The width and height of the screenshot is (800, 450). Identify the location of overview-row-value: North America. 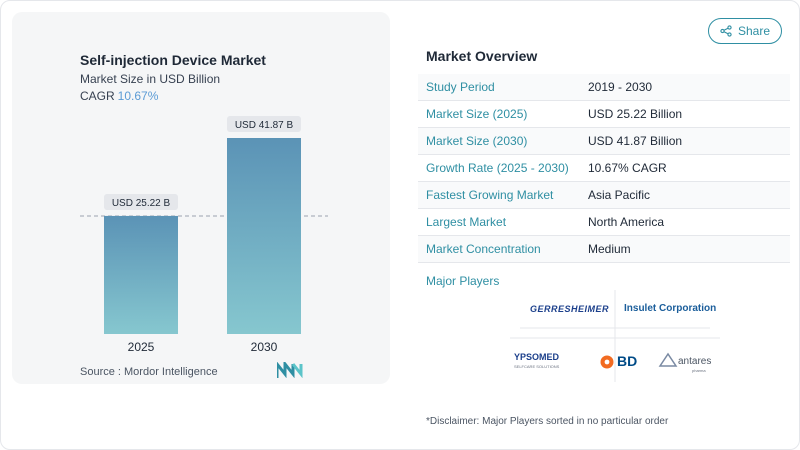
(626, 222).